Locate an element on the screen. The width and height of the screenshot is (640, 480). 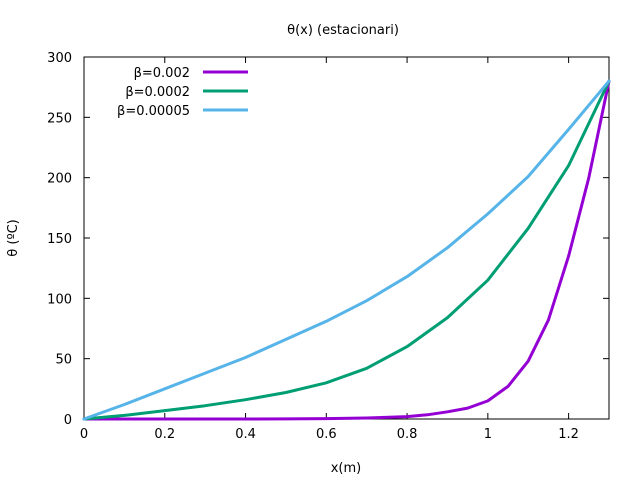
y-axis-label: θ (ºC) is located at coordinates (13, 237).